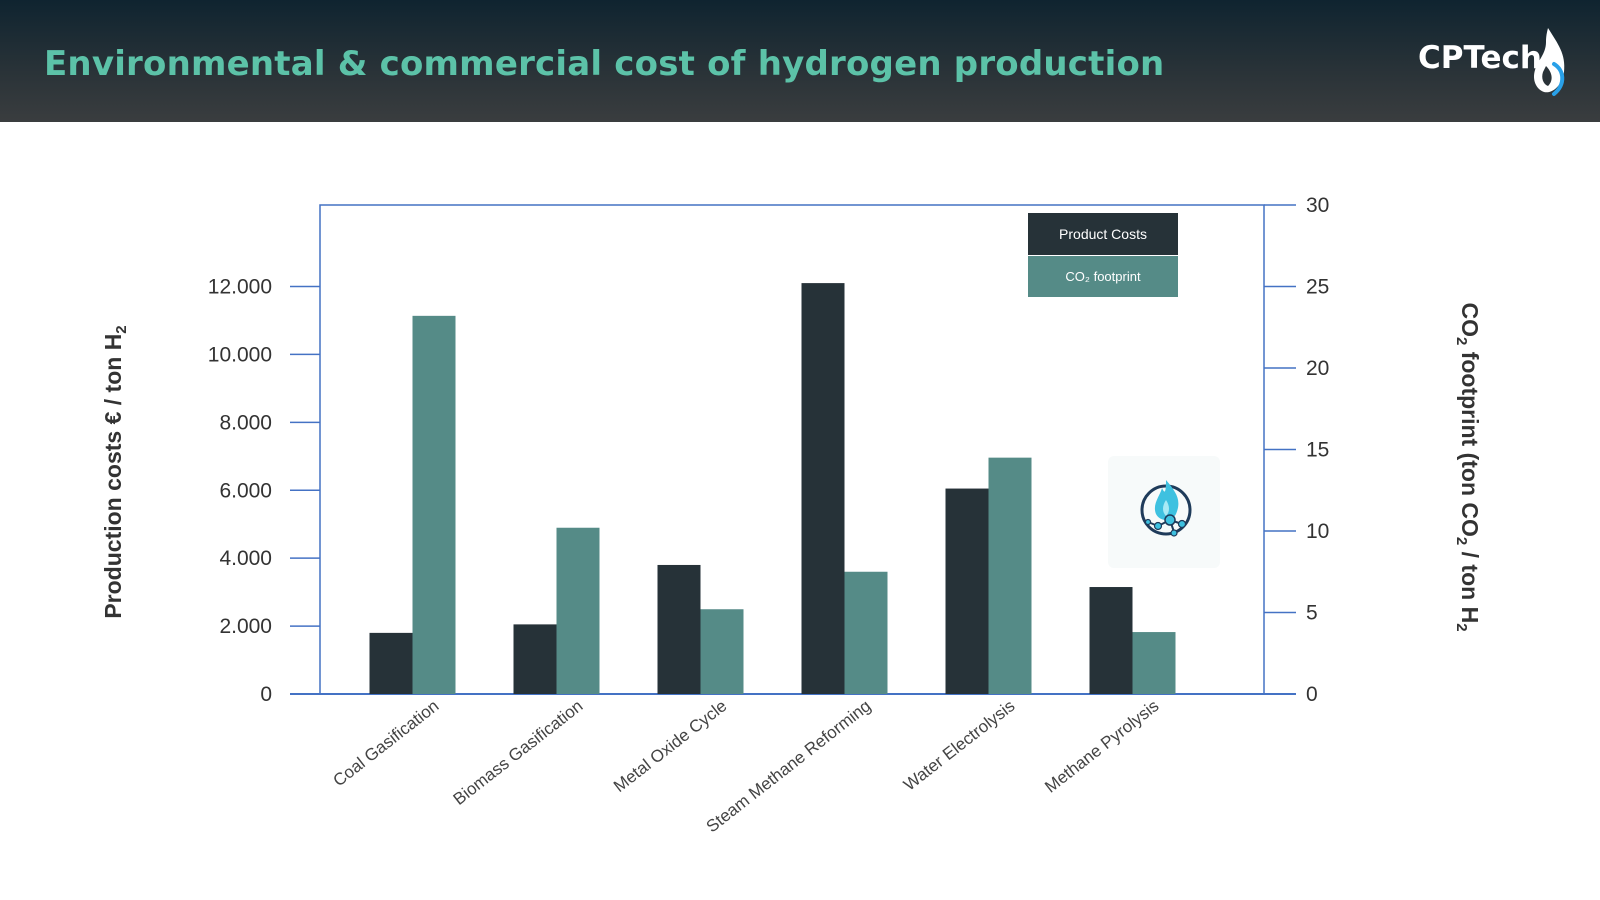 The width and height of the screenshot is (1600, 900). What do you see at coordinates (1101, 746) in the screenshot?
I see `x-axis-category-label: Methane Pyrolysis` at bounding box center [1101, 746].